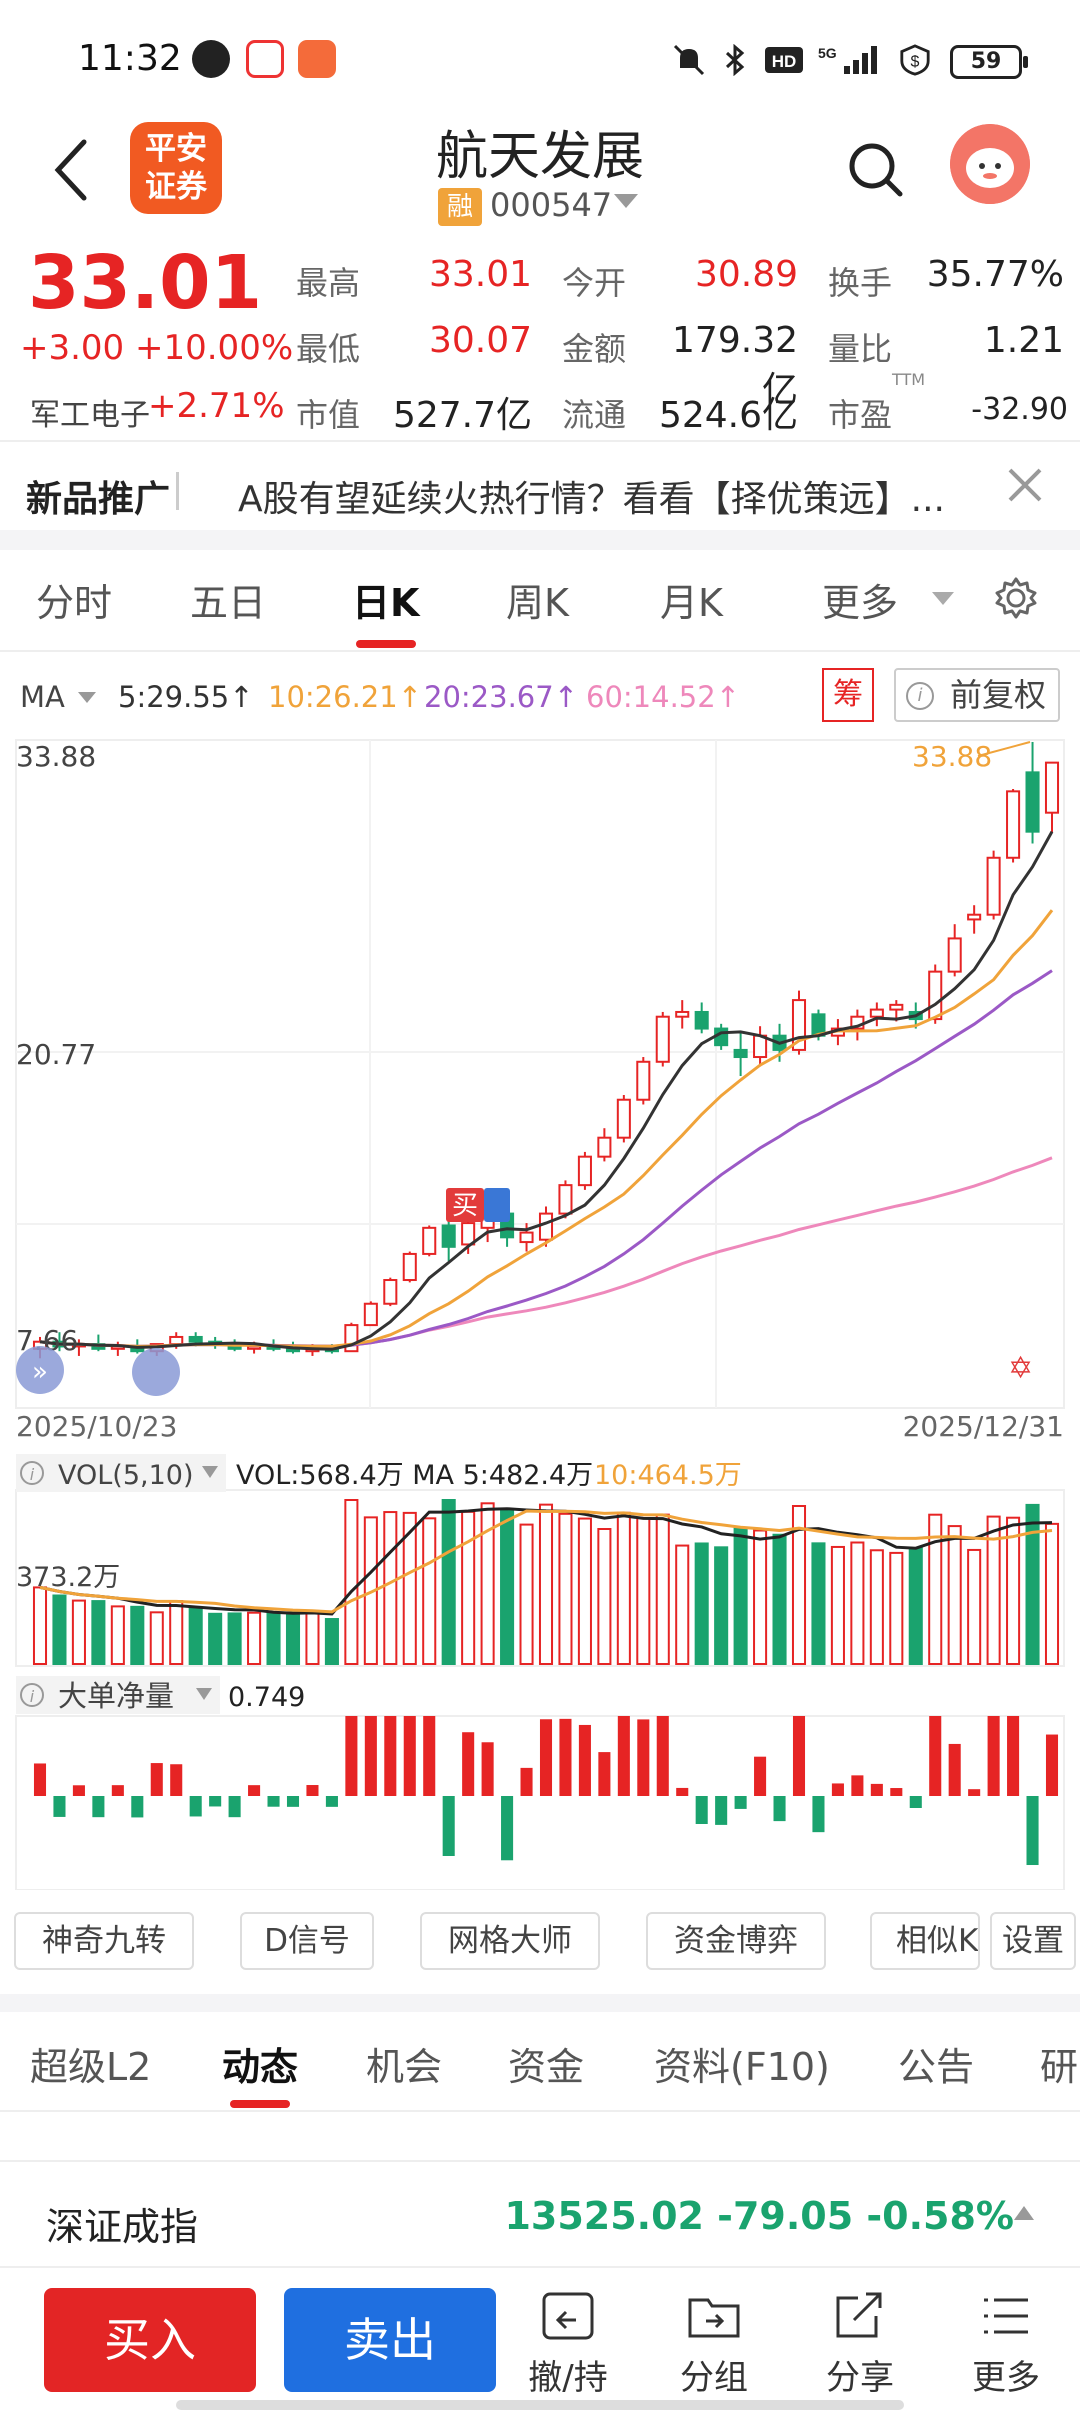 The image size is (1080, 2412). What do you see at coordinates (714, 2350) in the screenshot?
I see `group-button: 分组` at bounding box center [714, 2350].